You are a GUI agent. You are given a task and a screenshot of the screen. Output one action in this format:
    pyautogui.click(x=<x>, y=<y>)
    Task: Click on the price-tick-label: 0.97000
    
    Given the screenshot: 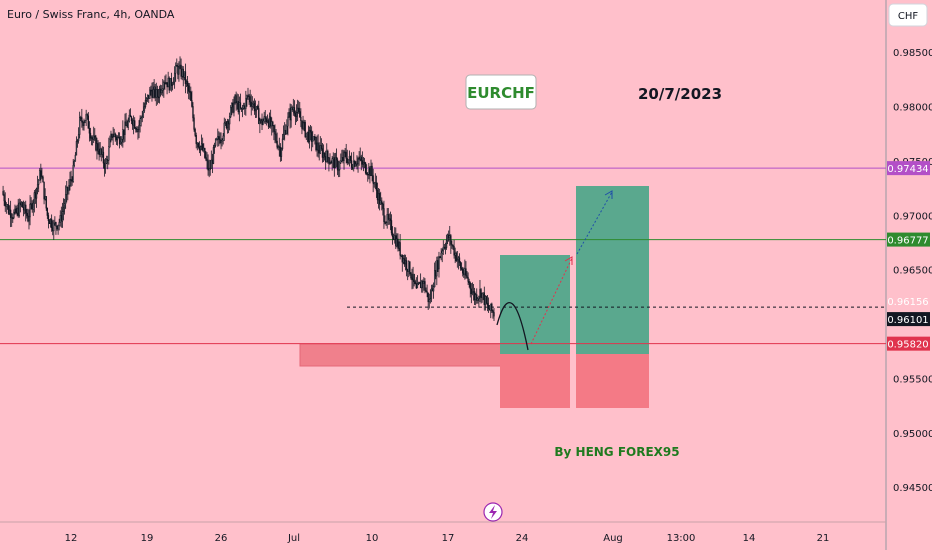 What is the action you would take?
    pyautogui.click(x=912, y=216)
    